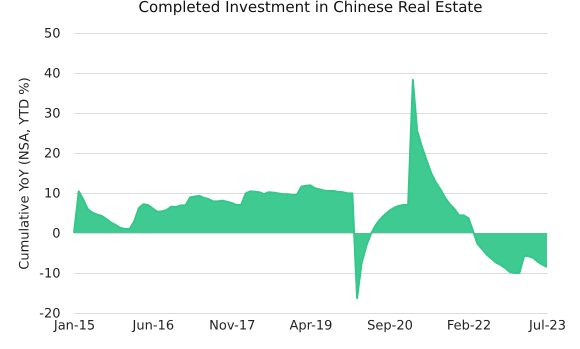  I want to click on y-tick-label: -20, so click(49, 314).